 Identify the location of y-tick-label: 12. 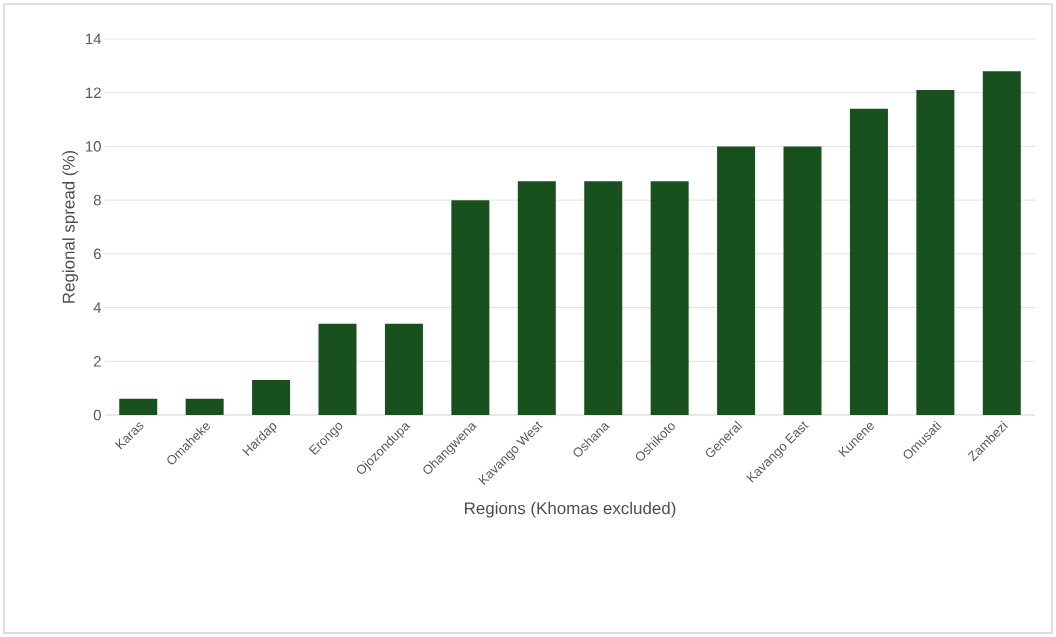
(93, 92).